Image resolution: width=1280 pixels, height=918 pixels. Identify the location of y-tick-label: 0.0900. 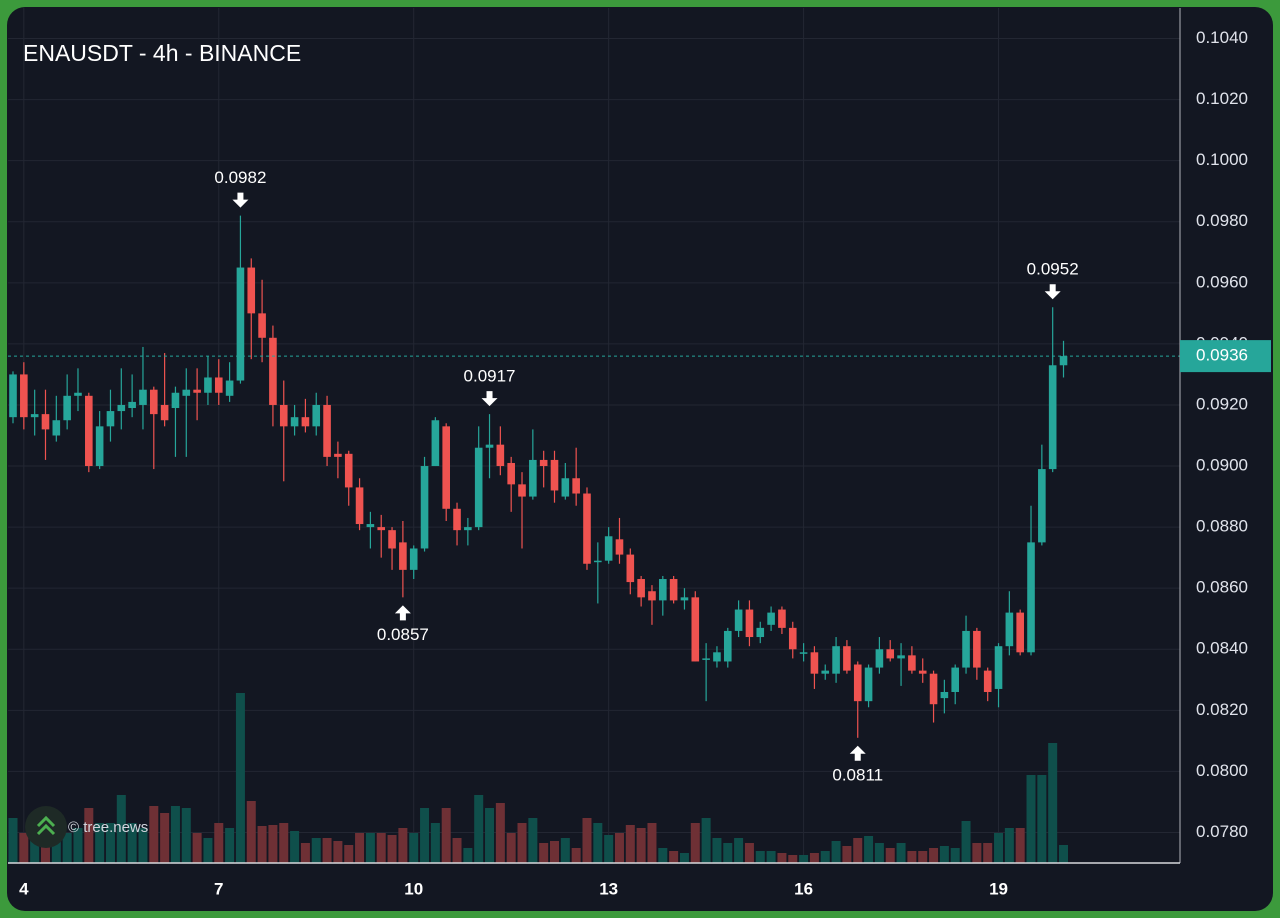
(1222, 465).